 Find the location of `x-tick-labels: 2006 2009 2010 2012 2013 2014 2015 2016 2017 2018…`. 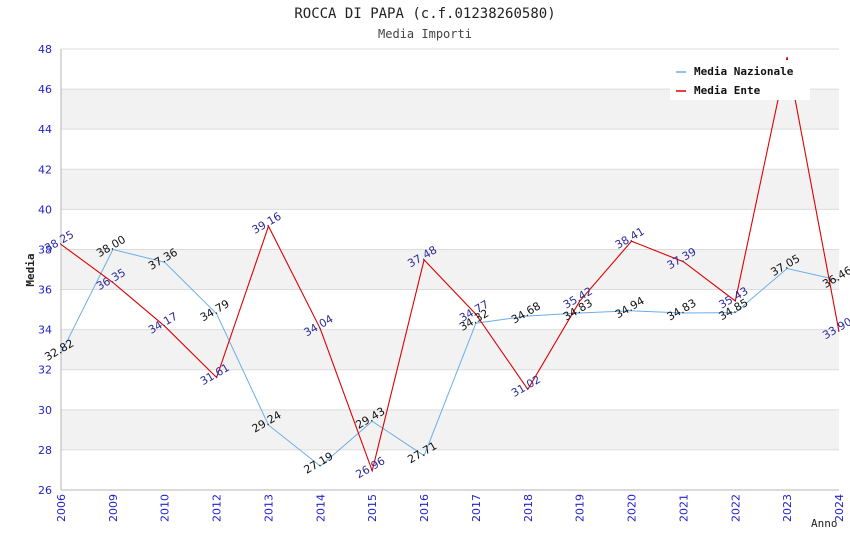

x-tick-labels: 2006 2009 2010 2012 2013 2014 2015 2016 2017 2018… is located at coordinates (450, 508).